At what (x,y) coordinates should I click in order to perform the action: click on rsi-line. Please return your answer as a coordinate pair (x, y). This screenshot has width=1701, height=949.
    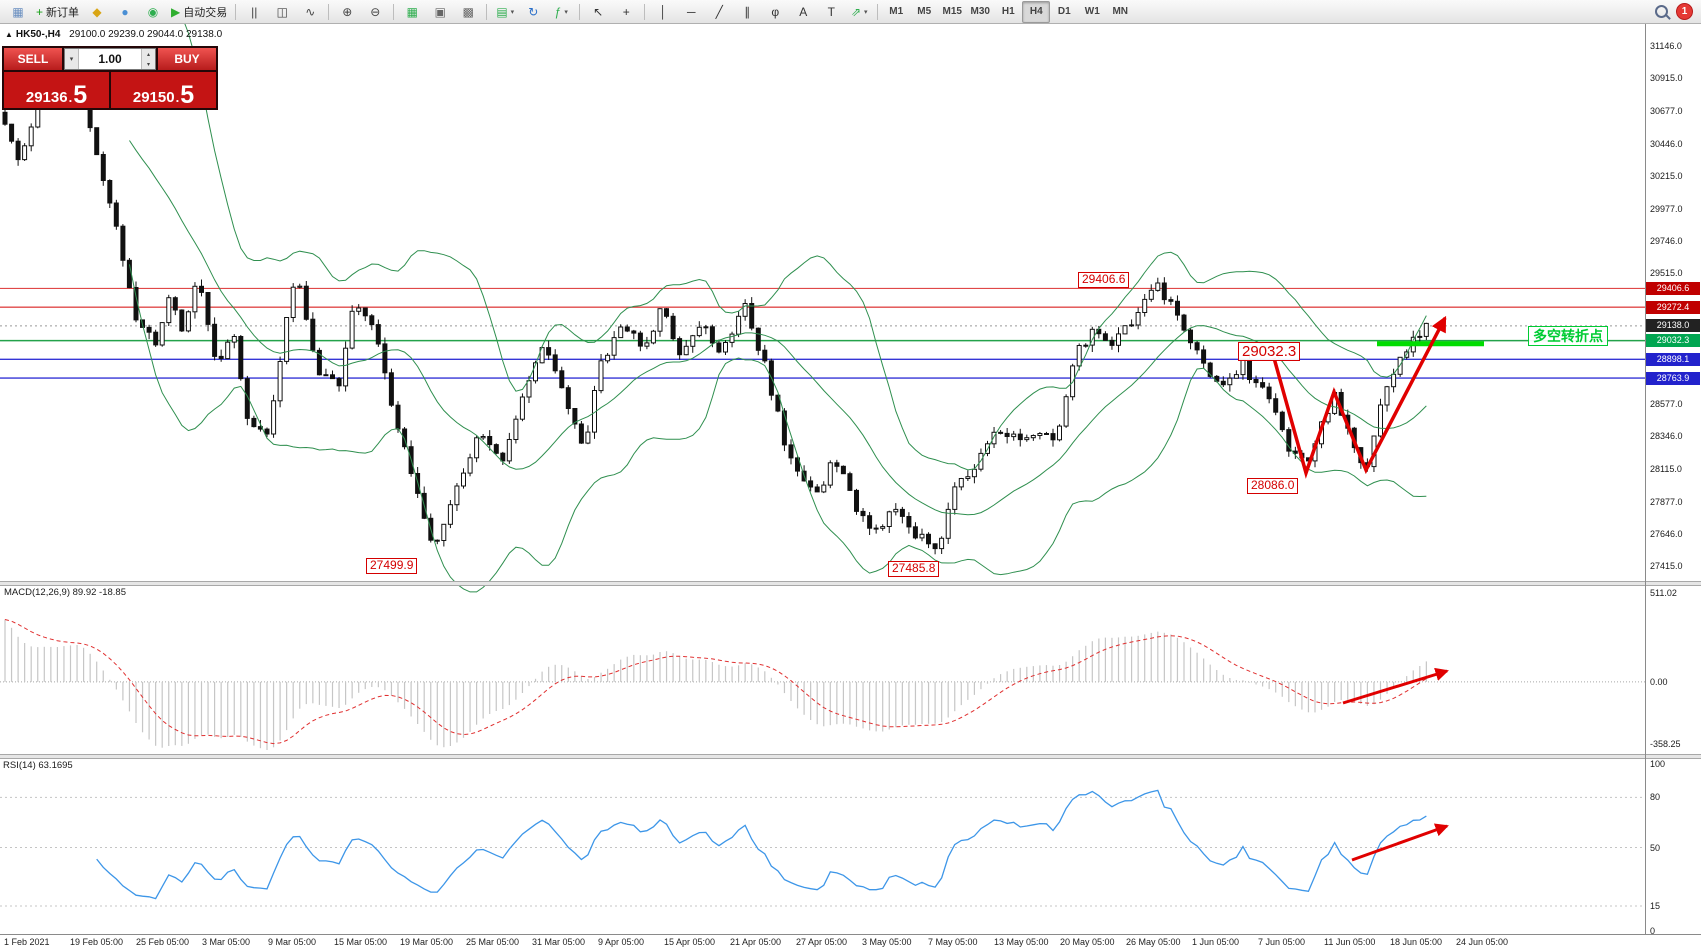
    Looking at the image, I should click on (761, 844).